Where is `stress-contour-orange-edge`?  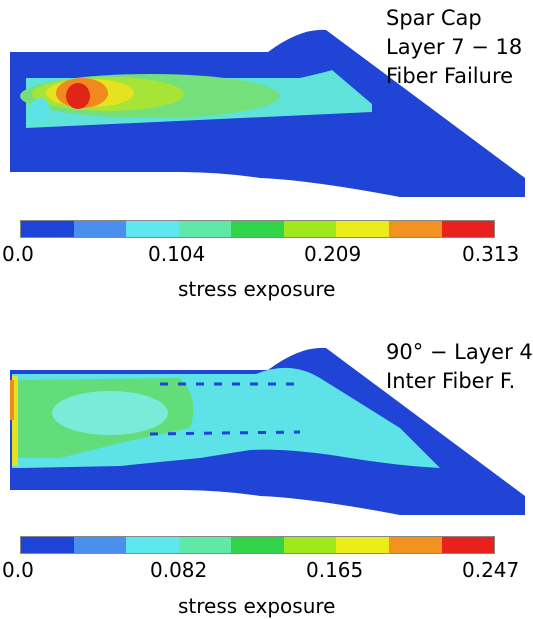 stress-contour-orange-edge is located at coordinates (12, 400).